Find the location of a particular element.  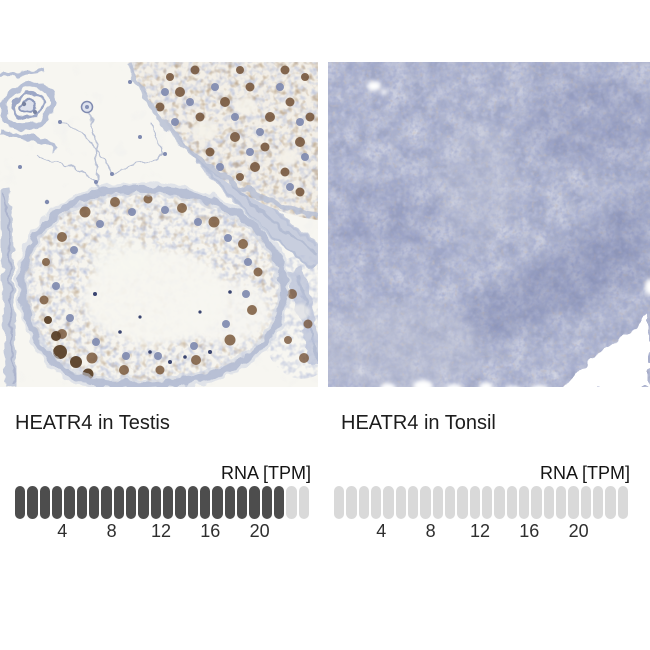

panel-title-tonsil: HEATR4 in Tonsil is located at coordinates (418, 423).